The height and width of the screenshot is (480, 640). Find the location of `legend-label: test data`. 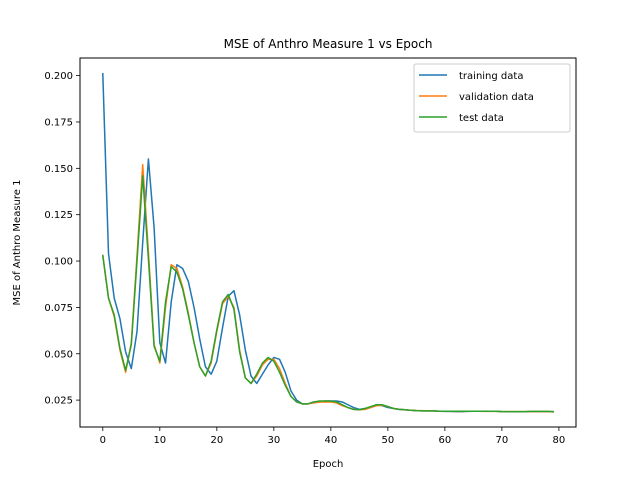

legend-label: test data is located at coordinates (481, 118).